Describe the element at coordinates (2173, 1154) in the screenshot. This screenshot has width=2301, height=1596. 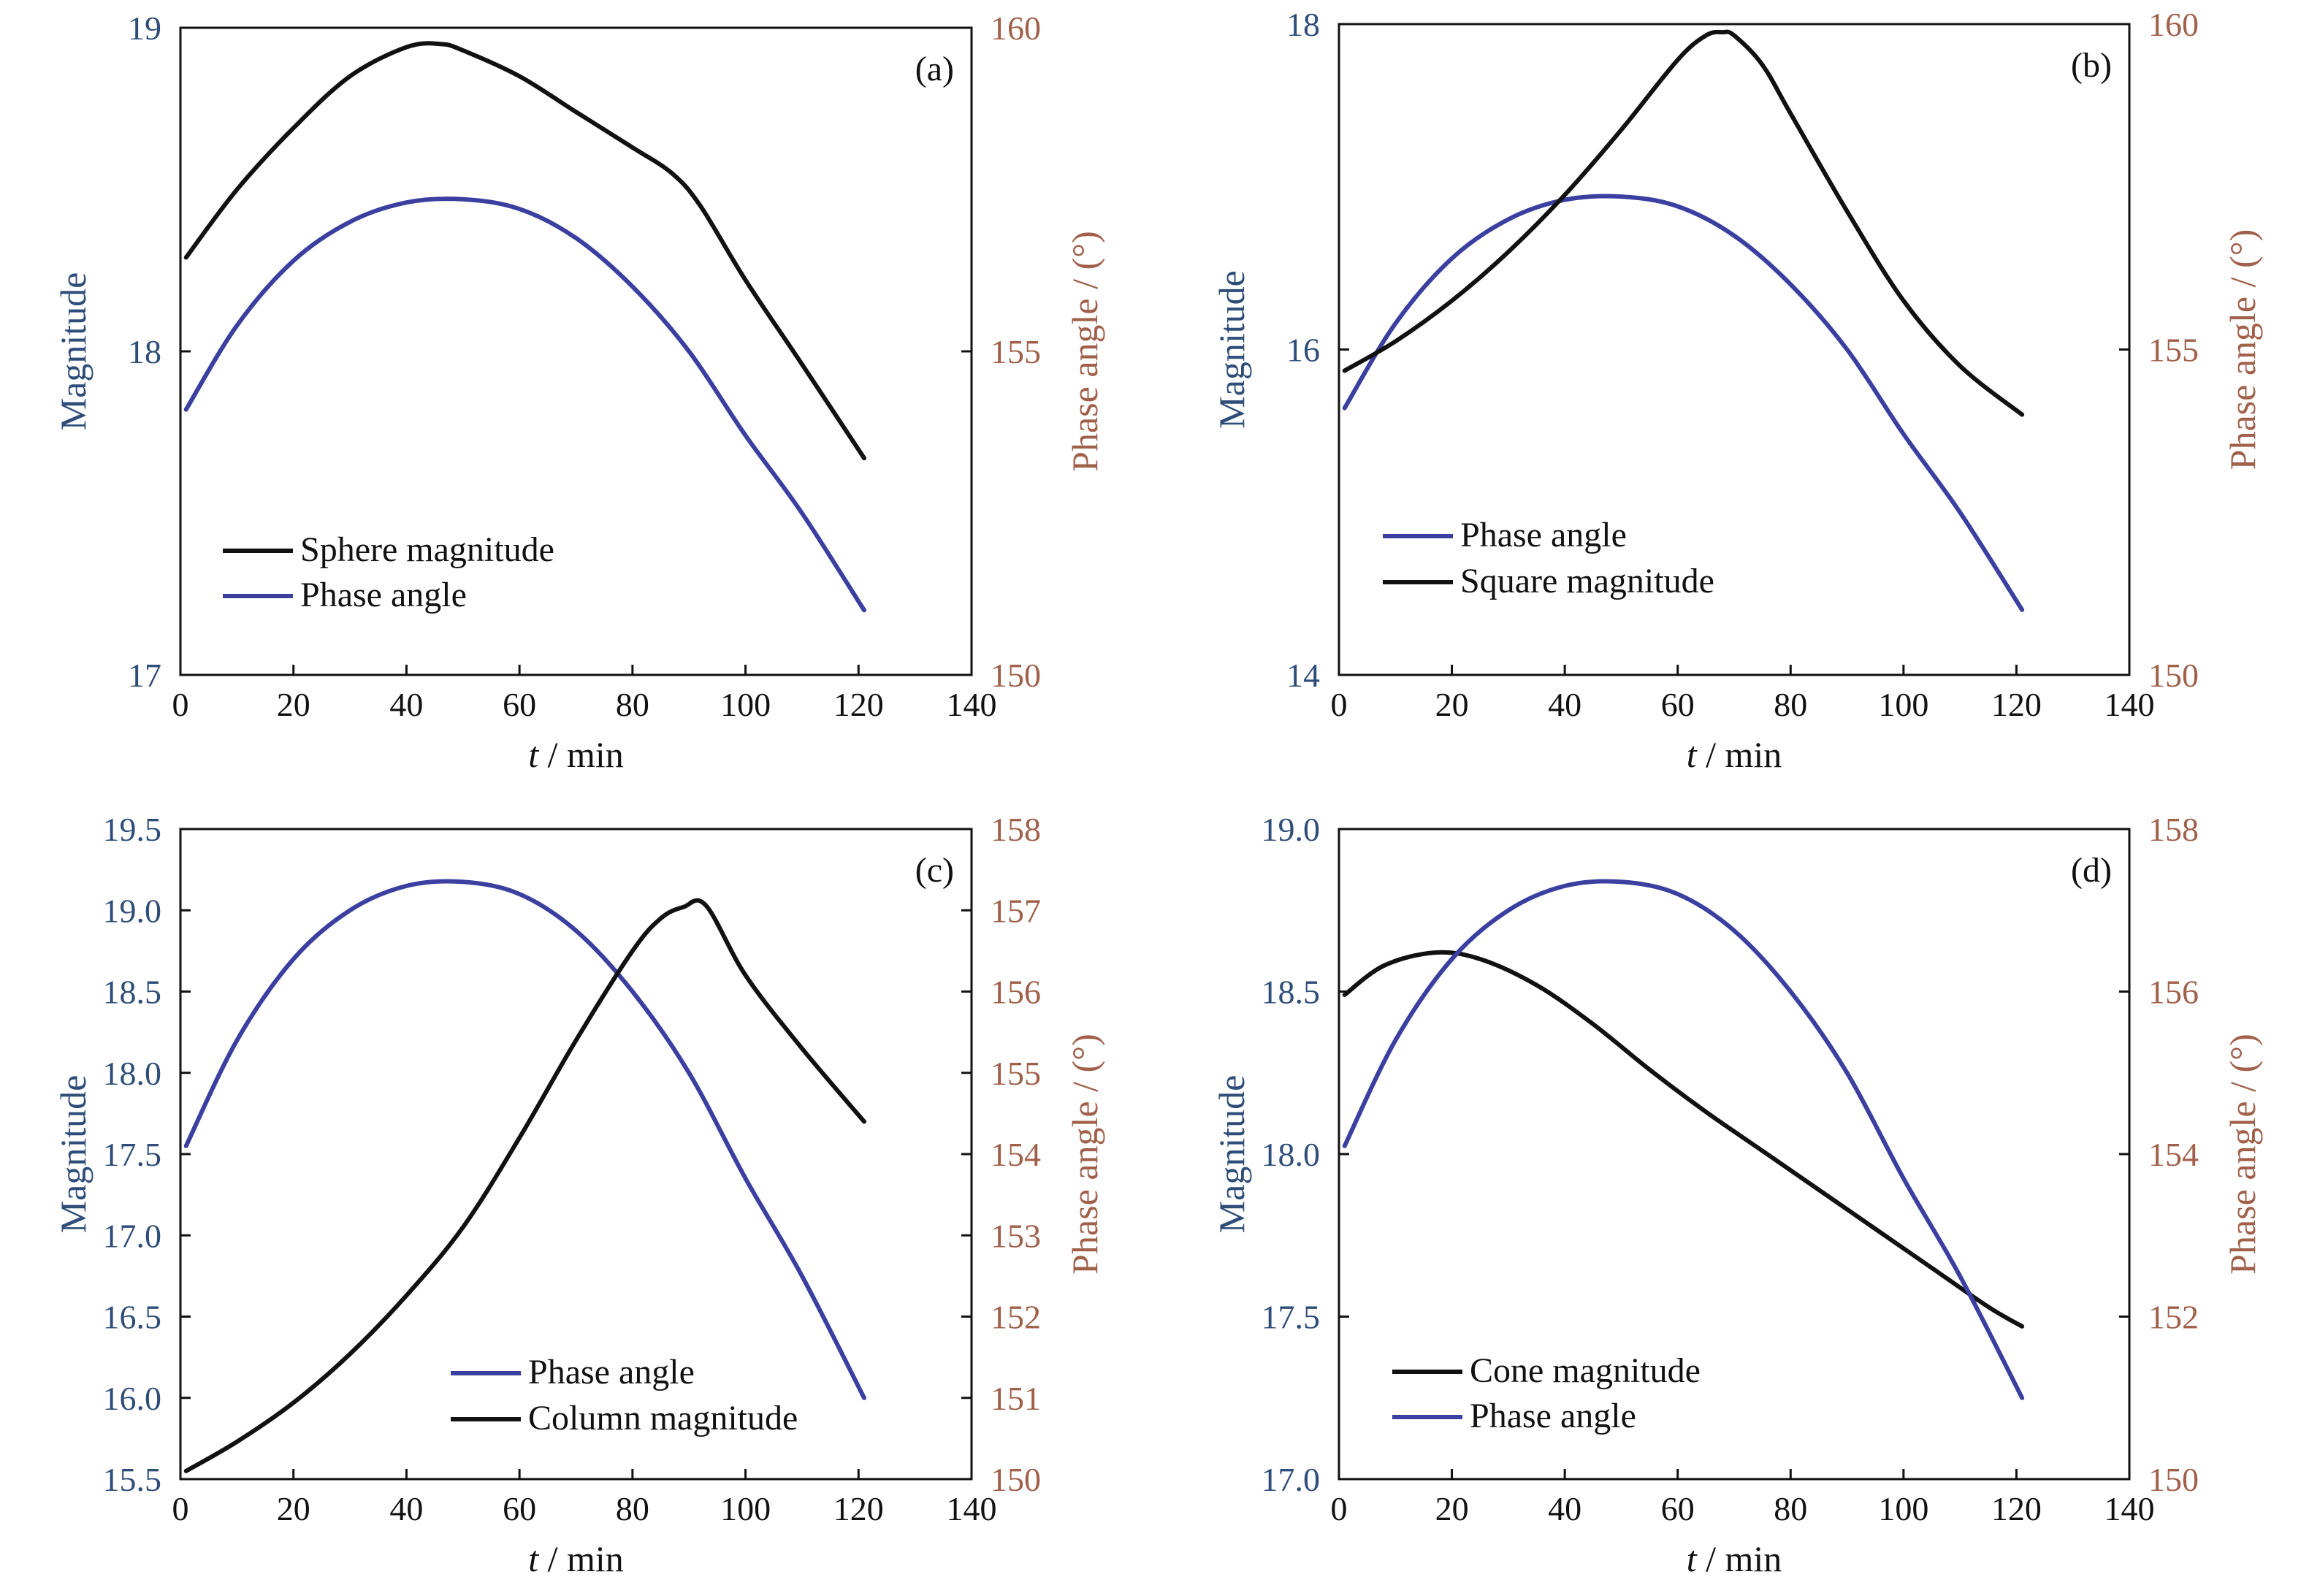
I see `y-right-tick-label: 154` at that location.